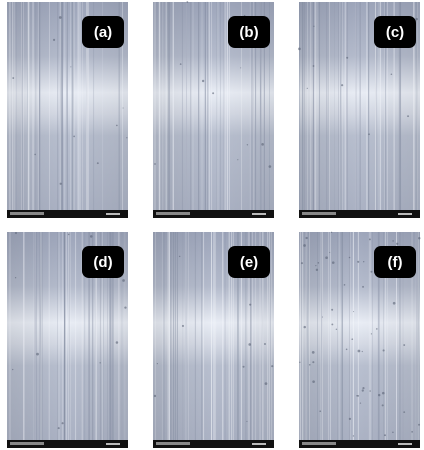 The image size is (424, 450). Describe the element at coordinates (395, 32) in the screenshot. I see `panel-label: (c)` at that location.